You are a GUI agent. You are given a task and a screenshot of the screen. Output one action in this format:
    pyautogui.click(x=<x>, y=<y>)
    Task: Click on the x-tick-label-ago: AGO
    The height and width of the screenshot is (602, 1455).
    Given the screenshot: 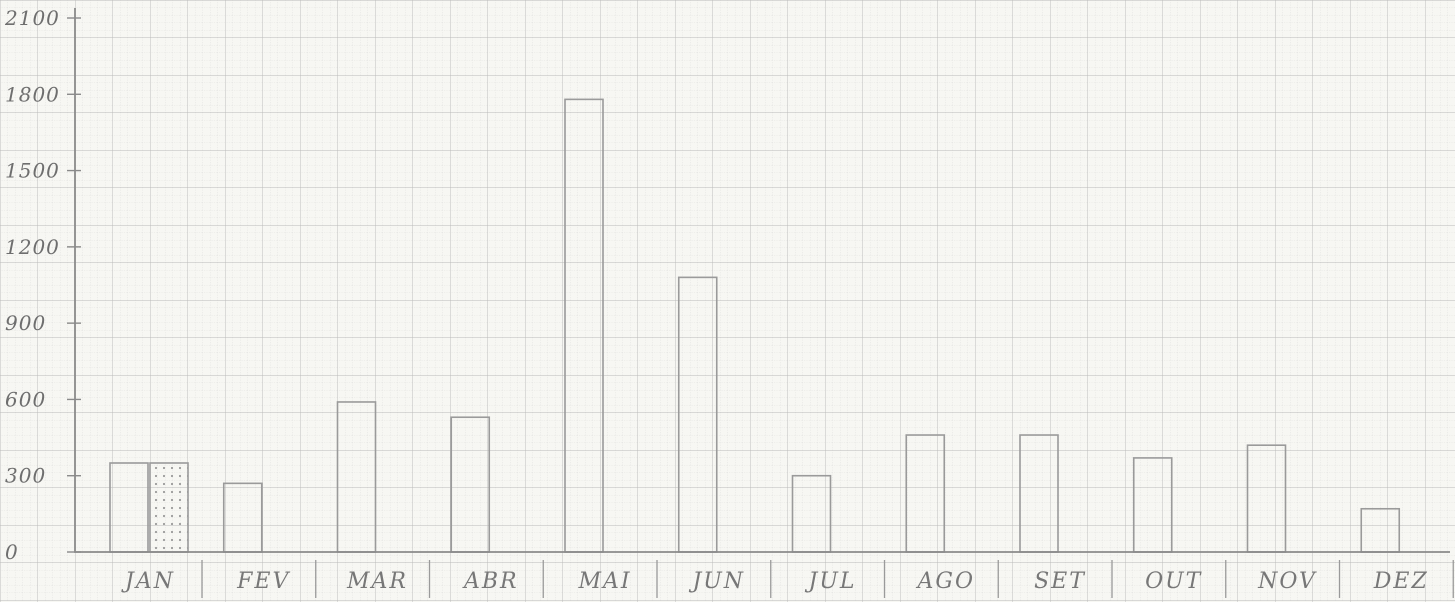 What is the action you would take?
    pyautogui.click(x=946, y=581)
    